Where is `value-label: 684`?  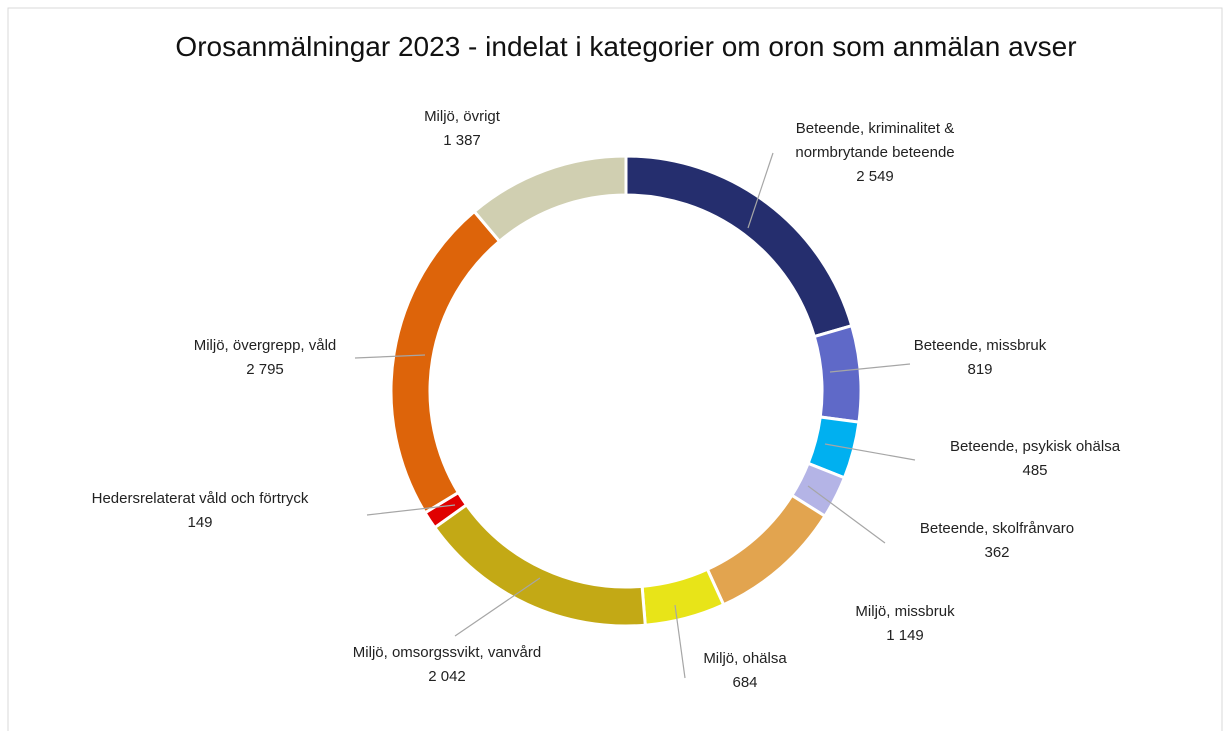
value-label: 684 is located at coordinates (744, 682).